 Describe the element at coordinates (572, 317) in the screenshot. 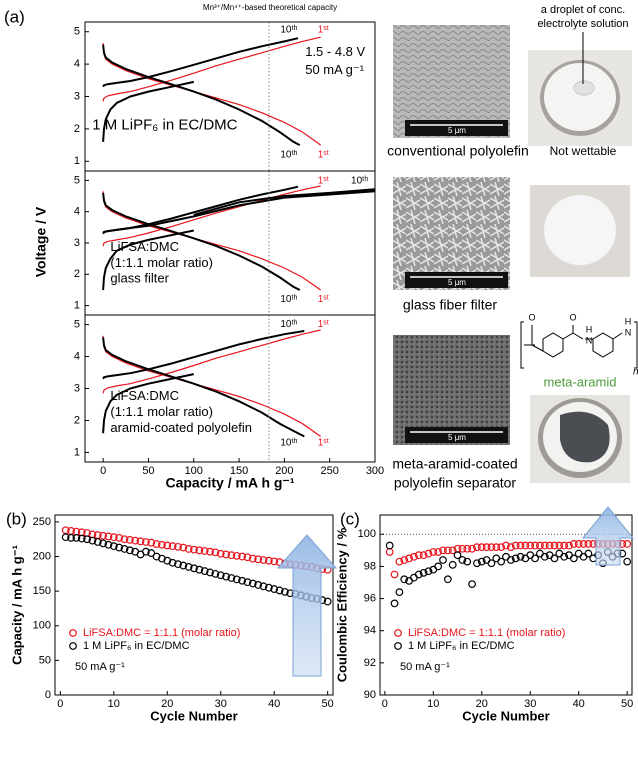

I see `atom: O` at that location.